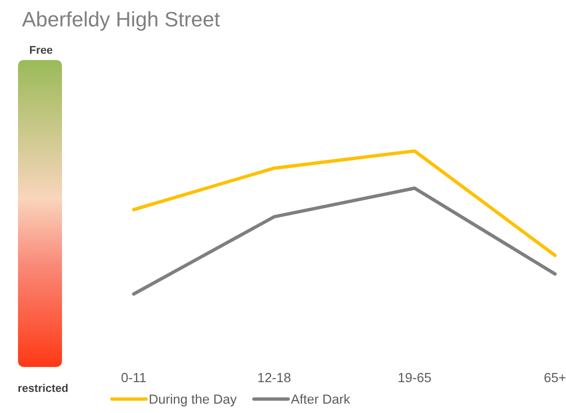 The width and height of the screenshot is (566, 413). Describe the element at coordinates (193, 400) in the screenshot. I see `legend-label: During the Day` at that location.